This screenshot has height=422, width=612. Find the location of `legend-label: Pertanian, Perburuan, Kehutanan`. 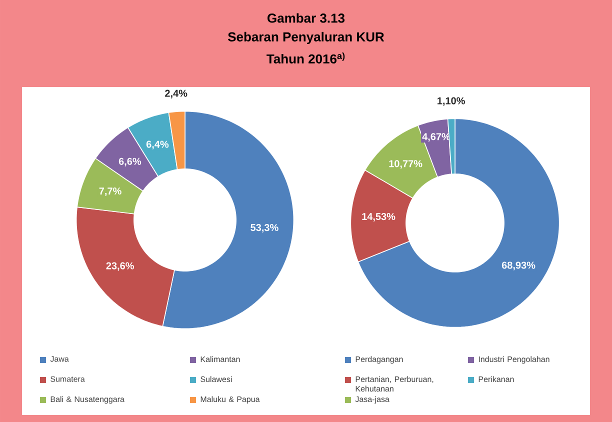

legend-label: Pertanian, Perburuan, Kehutanan is located at coordinates (395, 384).